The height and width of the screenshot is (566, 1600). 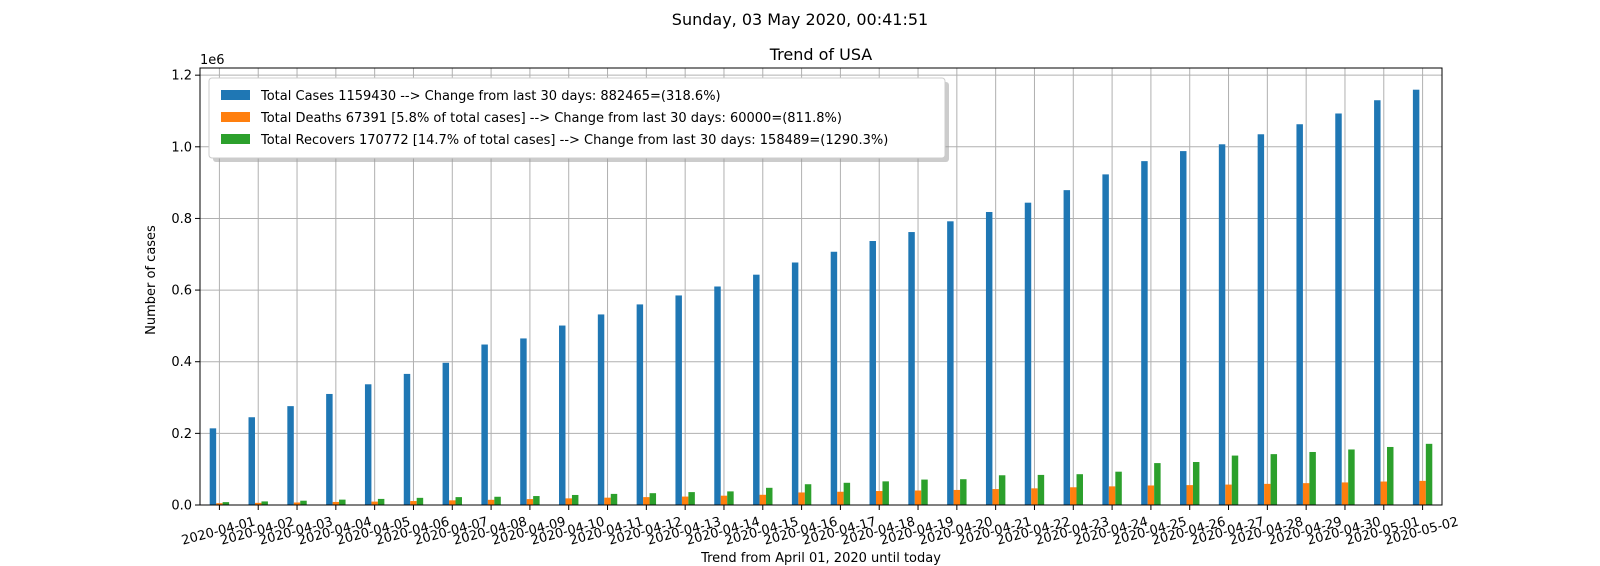 What do you see at coordinates (235, 117) in the screenshot?
I see `legend-swatch-deaths` at bounding box center [235, 117].